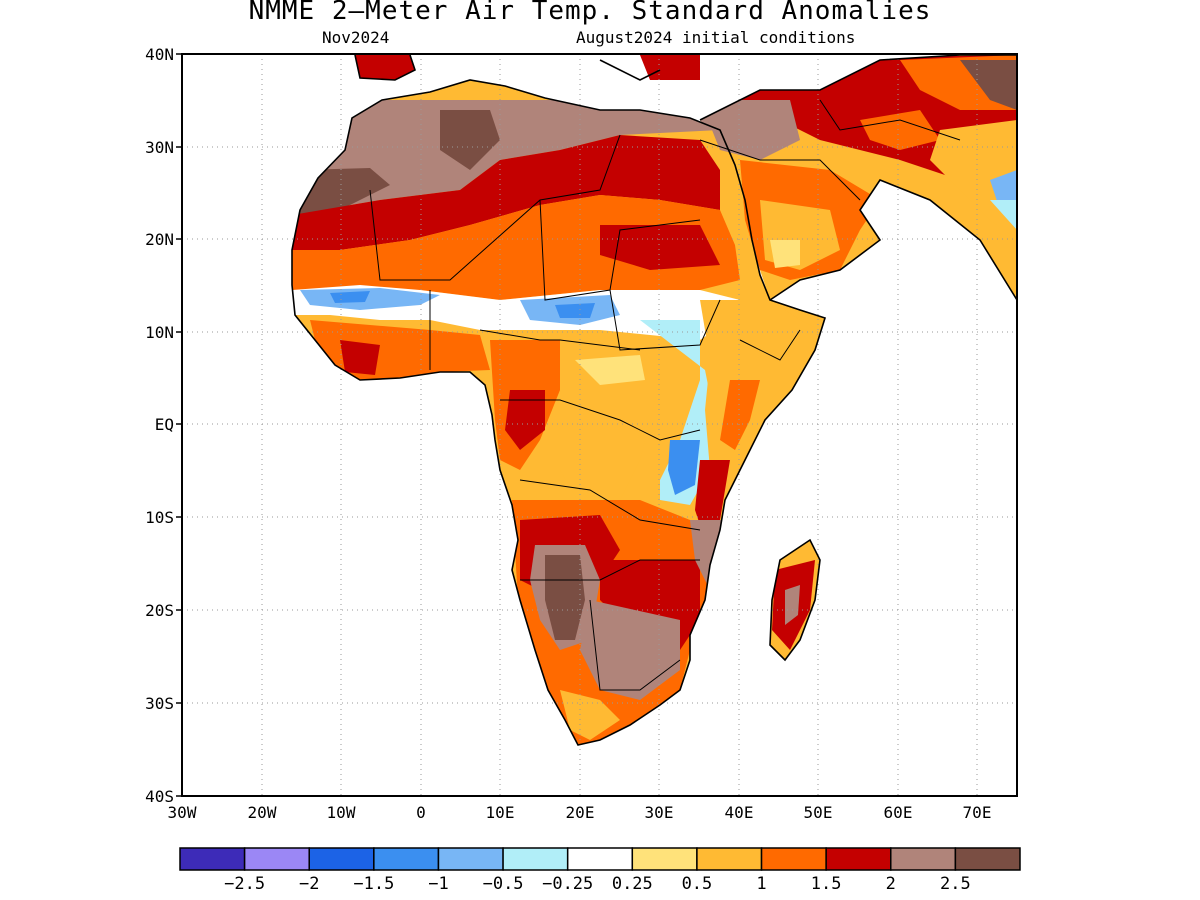 This screenshot has height=900, width=1200. Describe the element at coordinates (438, 884) in the screenshot. I see `color-bar-label: −1` at that location.